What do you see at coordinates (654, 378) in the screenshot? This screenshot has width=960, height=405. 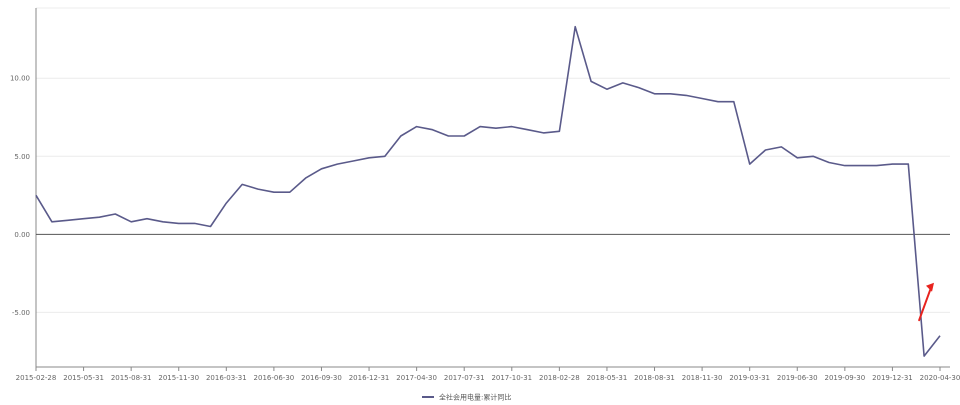 I see `x-tick-label: 2018-08-31` at bounding box center [654, 378].